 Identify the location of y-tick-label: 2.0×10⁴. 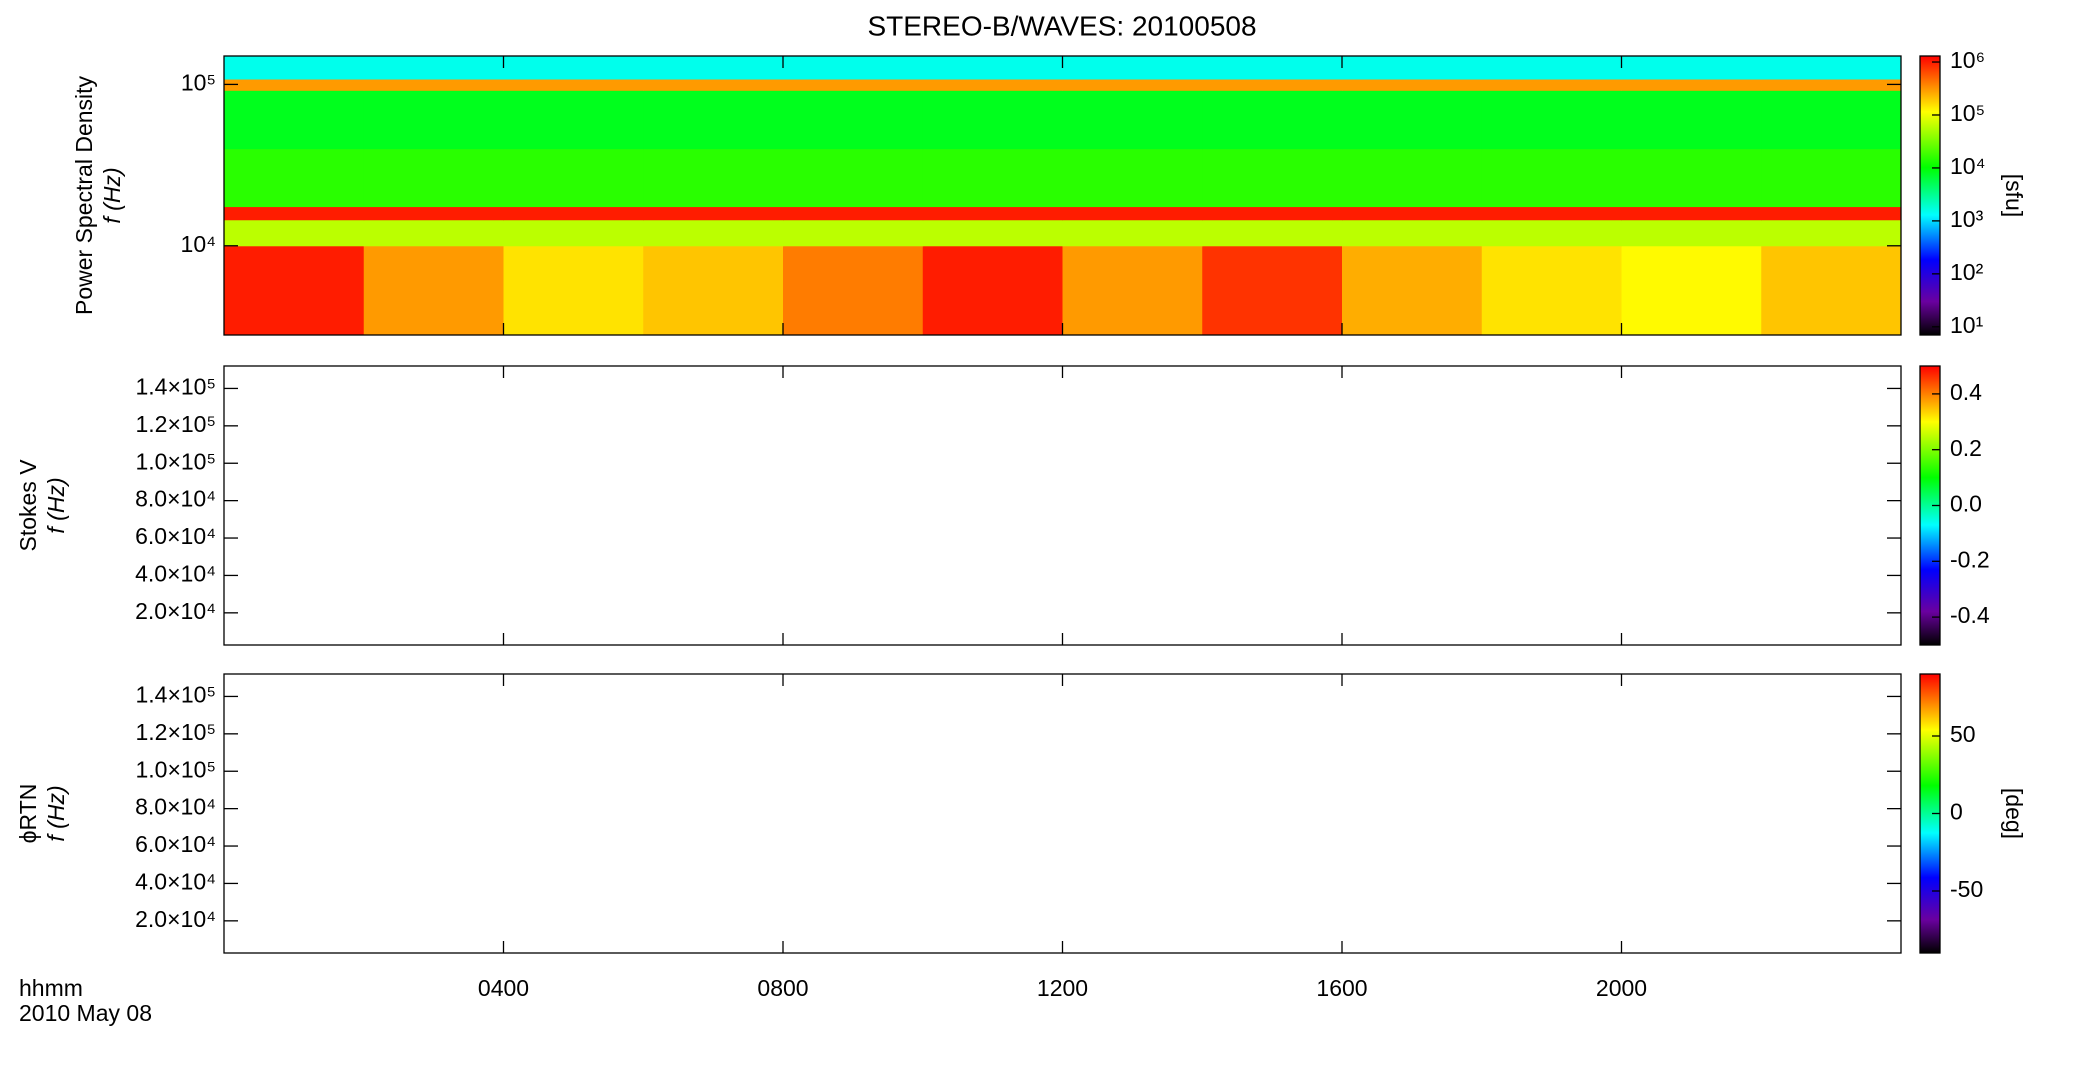
(175, 611).